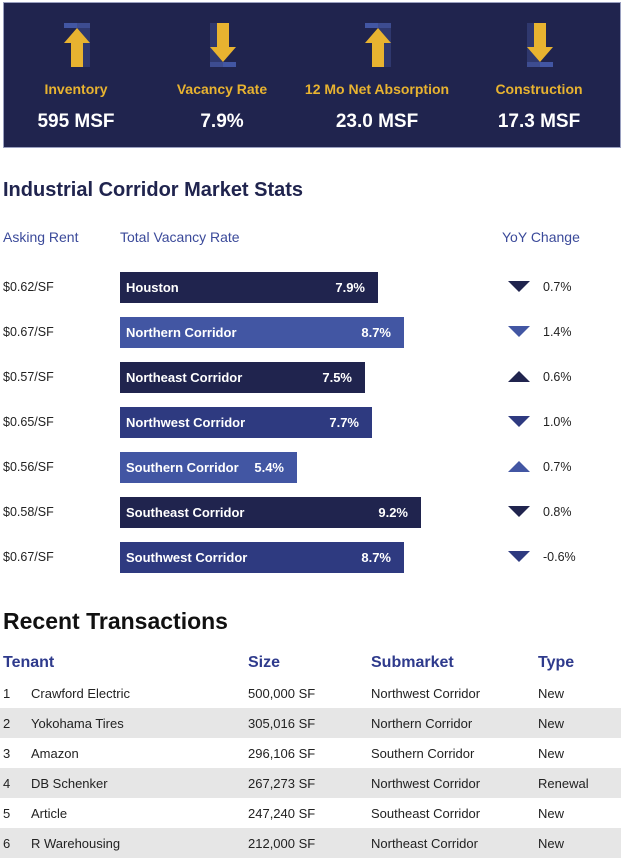  I want to click on yoy-header: YoY Change, so click(541, 237).